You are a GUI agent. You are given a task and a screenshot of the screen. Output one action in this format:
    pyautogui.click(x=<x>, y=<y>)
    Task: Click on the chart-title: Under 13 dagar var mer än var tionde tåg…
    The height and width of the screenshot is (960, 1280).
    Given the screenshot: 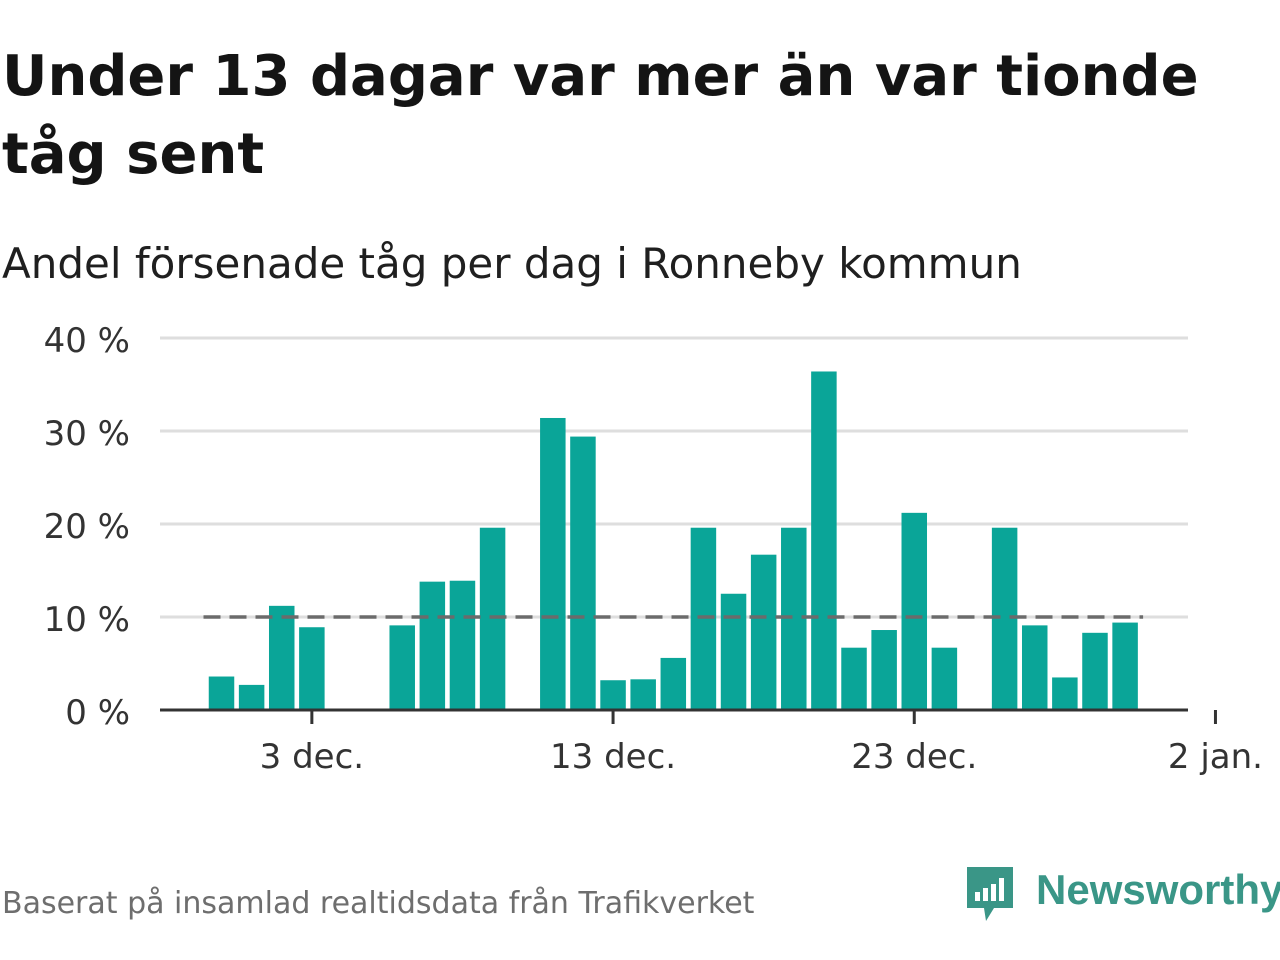 What is the action you would take?
    pyautogui.click(x=600, y=115)
    